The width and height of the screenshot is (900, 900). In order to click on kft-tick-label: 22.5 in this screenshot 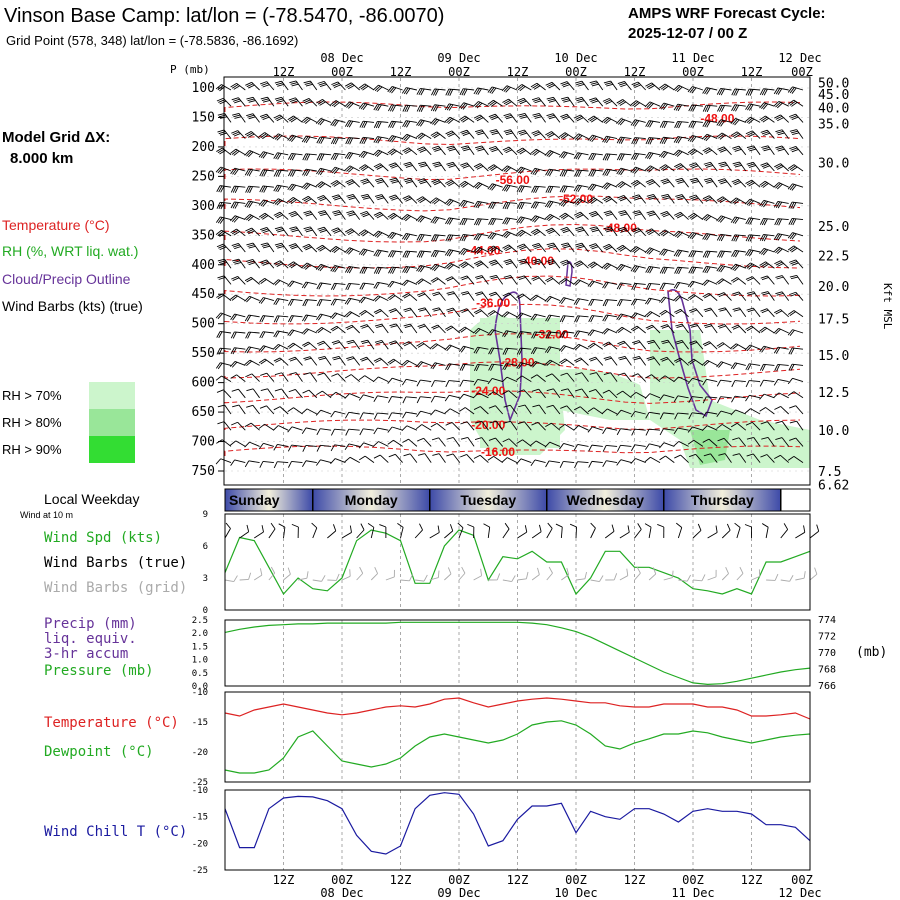, I will do `click(833, 257)`.